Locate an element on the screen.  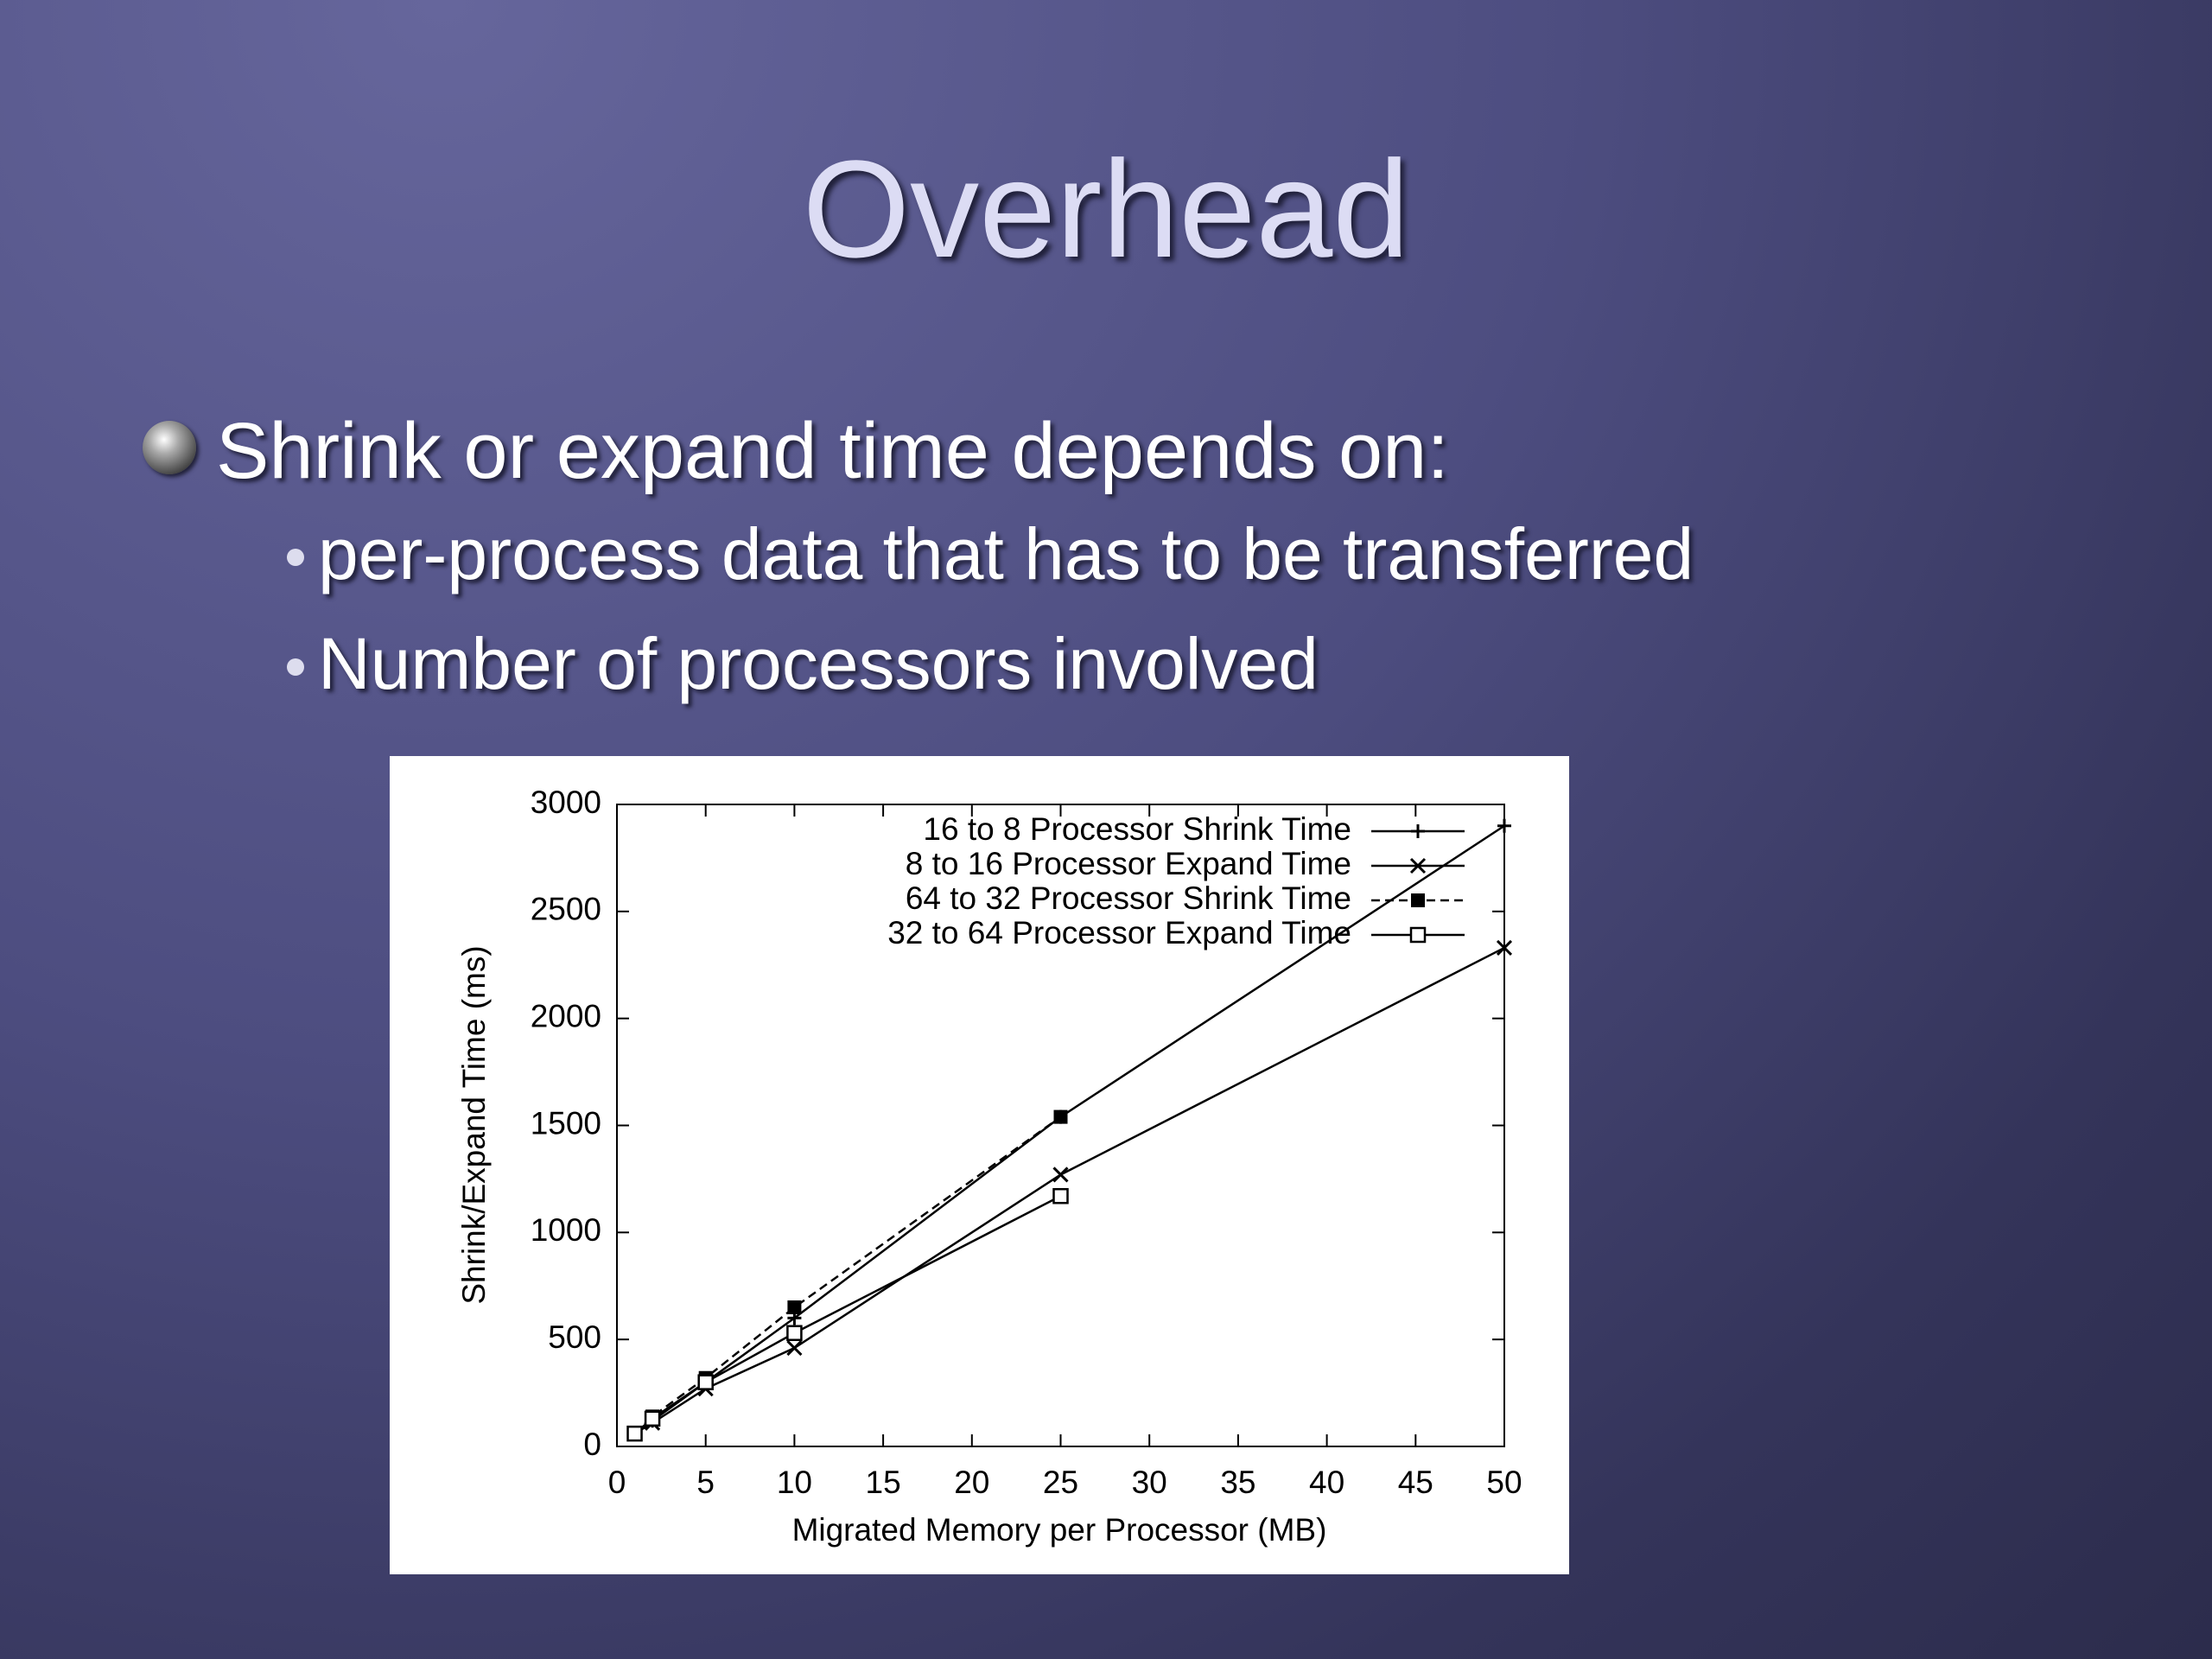
x-tick-label: 20 is located at coordinates (971, 1482).